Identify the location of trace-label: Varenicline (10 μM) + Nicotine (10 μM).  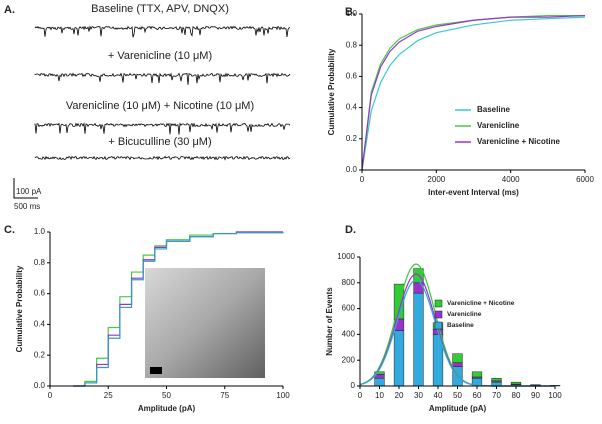
(160, 106).